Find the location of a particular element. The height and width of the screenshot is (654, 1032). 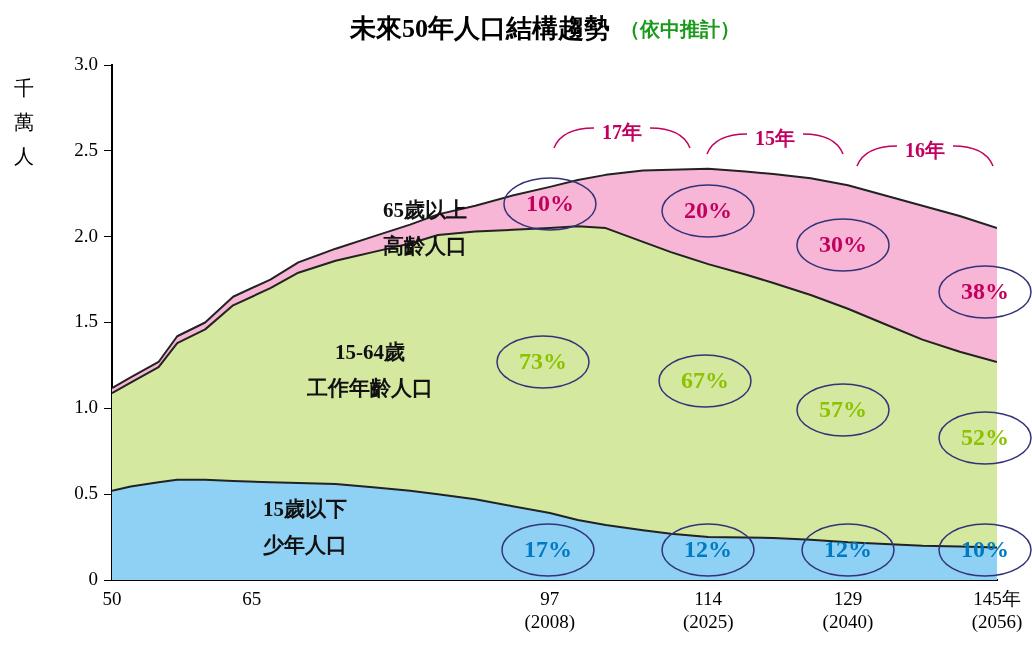

x-tick-label: 50 is located at coordinates (112, 599).